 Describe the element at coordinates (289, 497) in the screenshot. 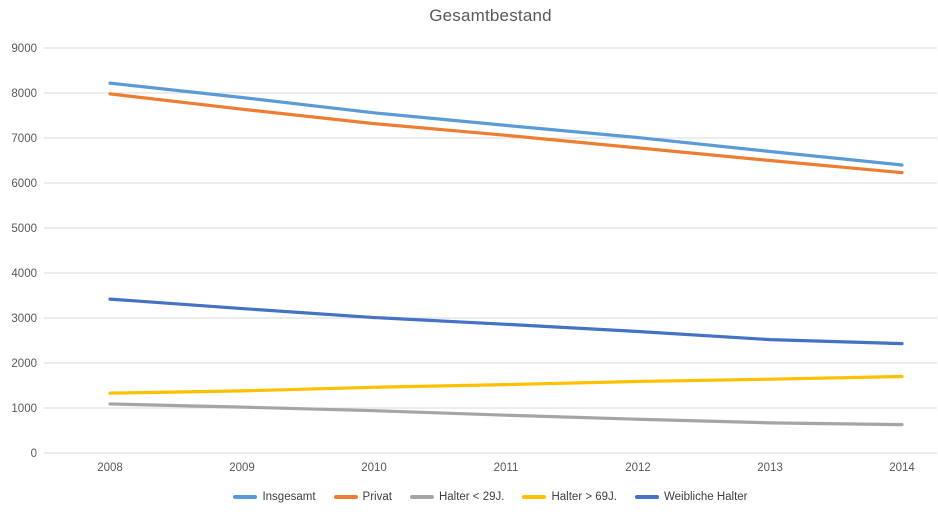

I see `legend-item-label: Insgesamt` at that location.